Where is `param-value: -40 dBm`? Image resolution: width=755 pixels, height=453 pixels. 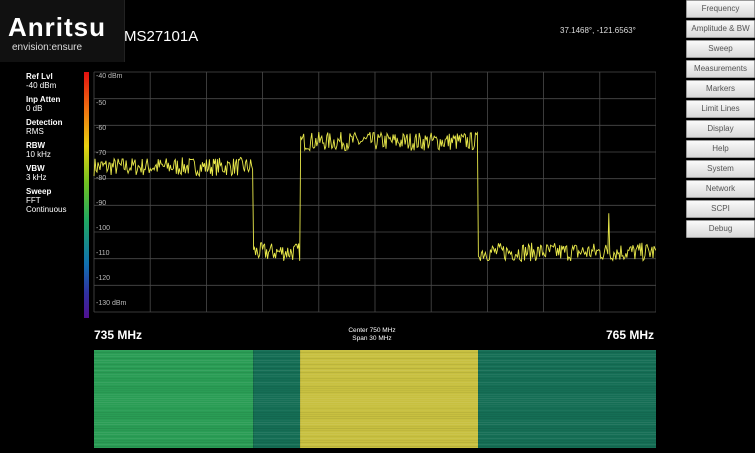 param-value: -40 dBm is located at coordinates (41, 85).